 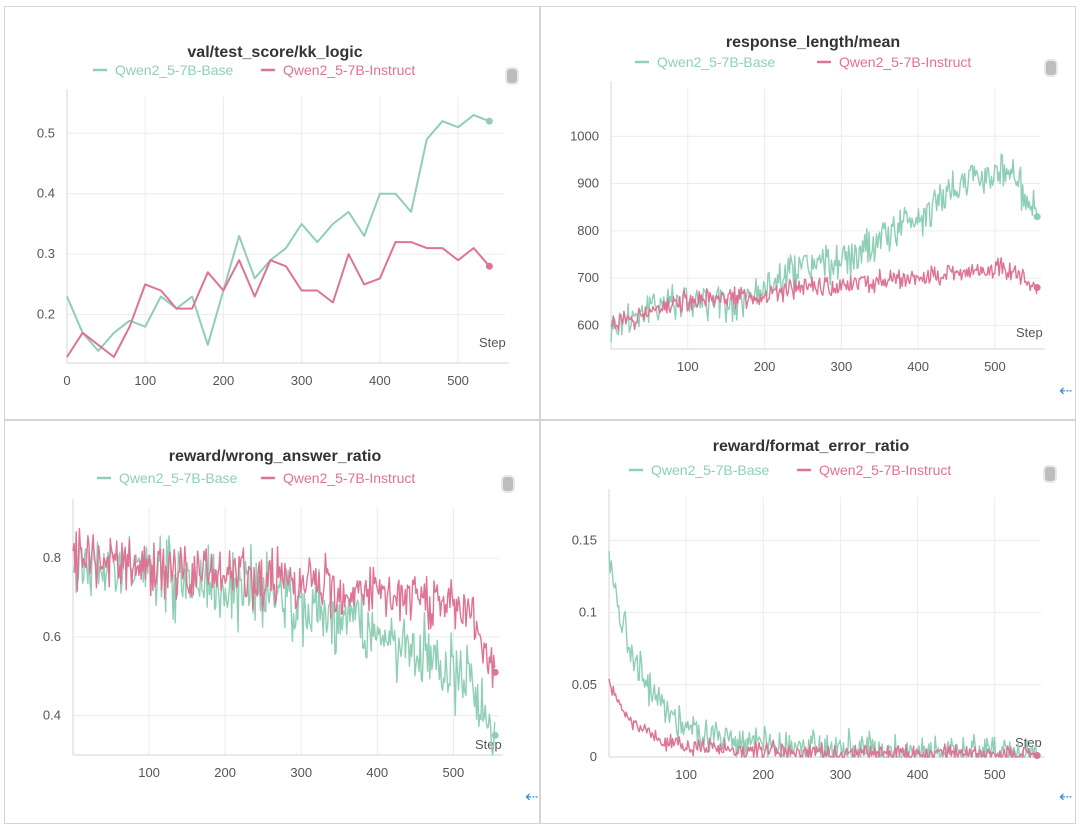 I want to click on y-tick-label: 900, so click(x=588, y=183).